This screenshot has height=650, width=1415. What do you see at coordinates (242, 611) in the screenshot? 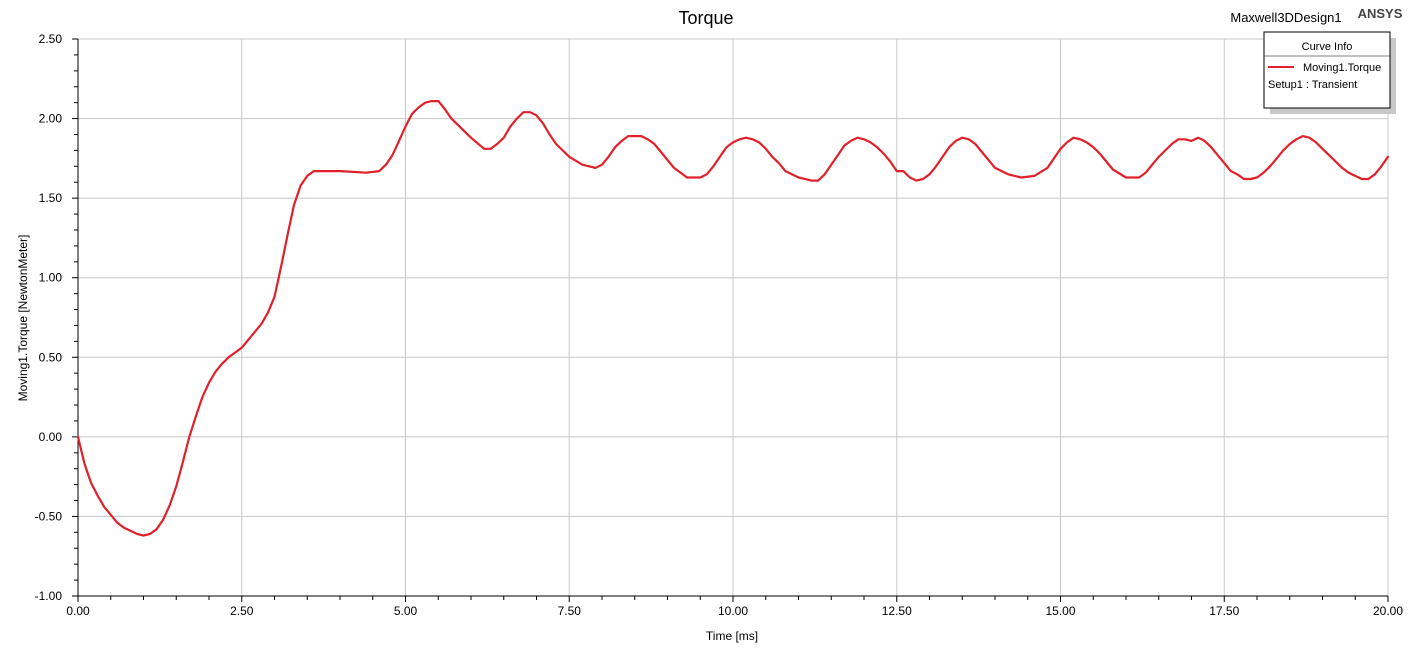
I see `x-tick-label: 2.50` at bounding box center [242, 611].